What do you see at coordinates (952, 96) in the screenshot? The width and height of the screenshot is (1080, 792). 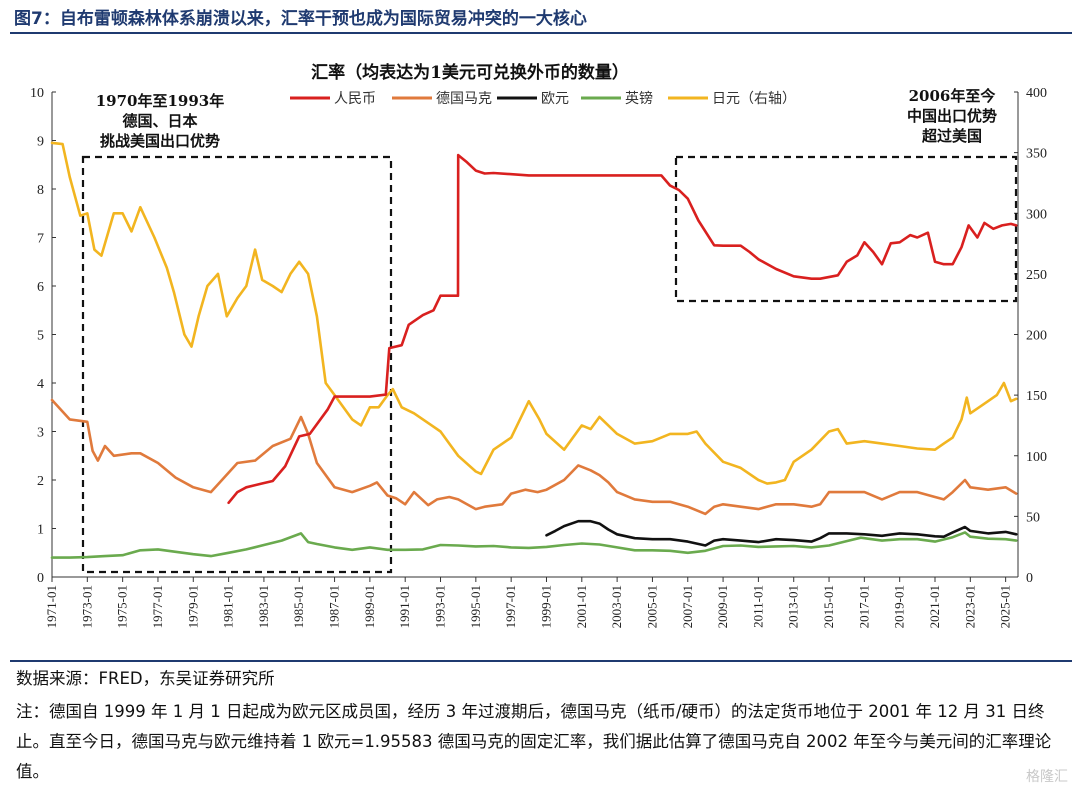 I see `annotation-text: 2006年至今` at bounding box center [952, 96].